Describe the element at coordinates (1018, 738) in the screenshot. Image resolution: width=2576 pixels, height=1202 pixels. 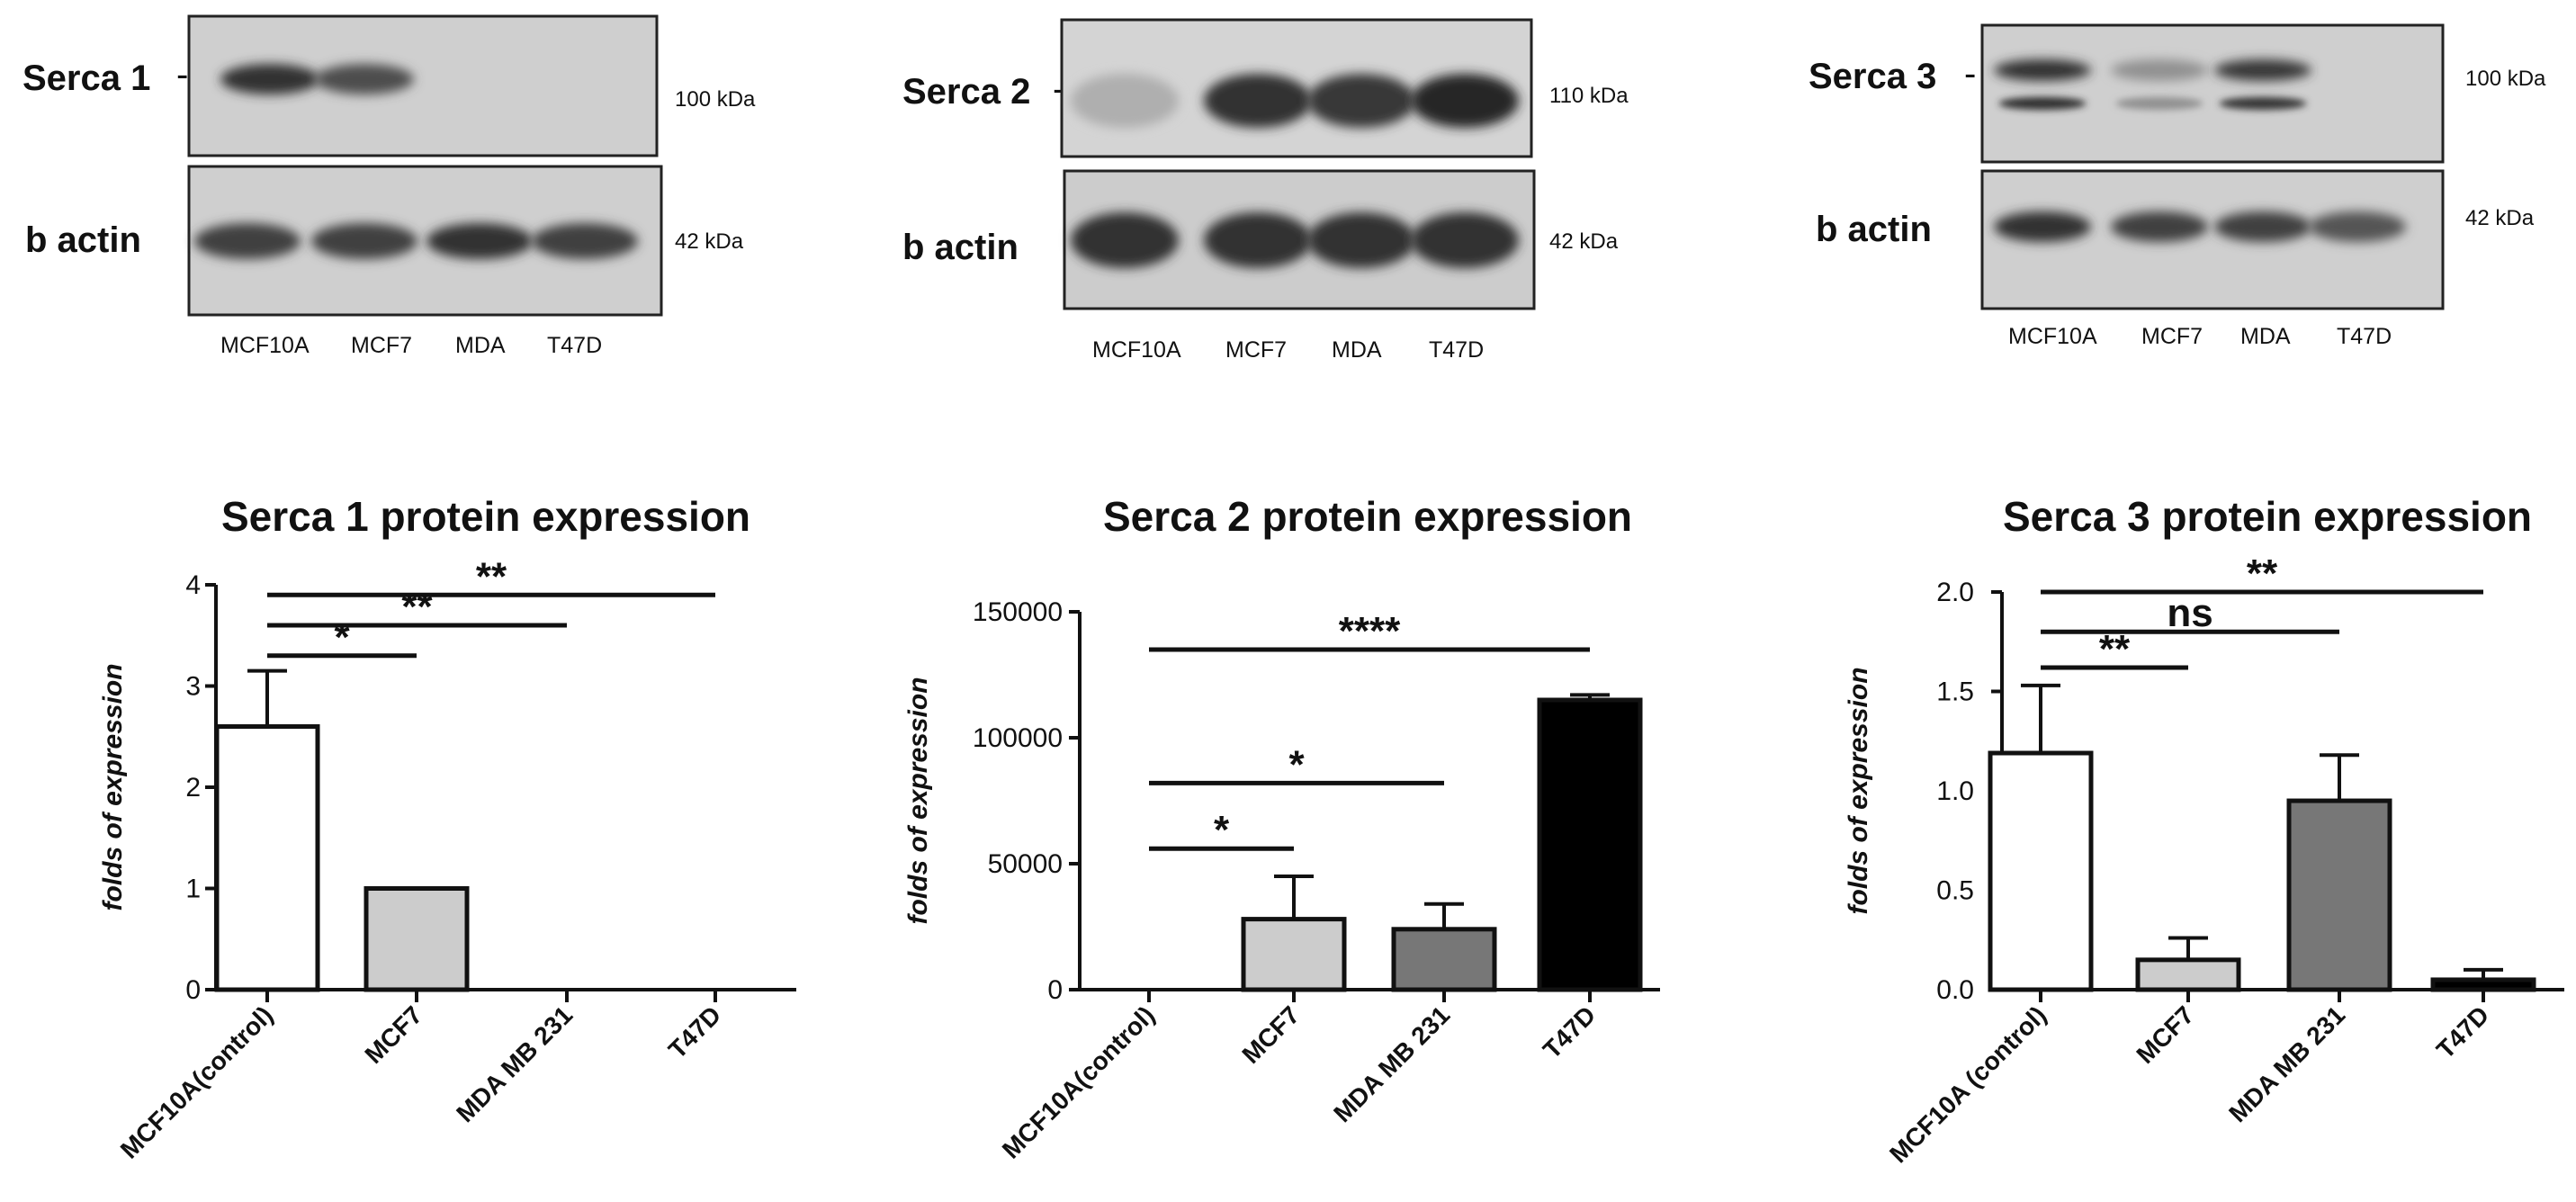
I see `y-tick-label: 100000` at that location.